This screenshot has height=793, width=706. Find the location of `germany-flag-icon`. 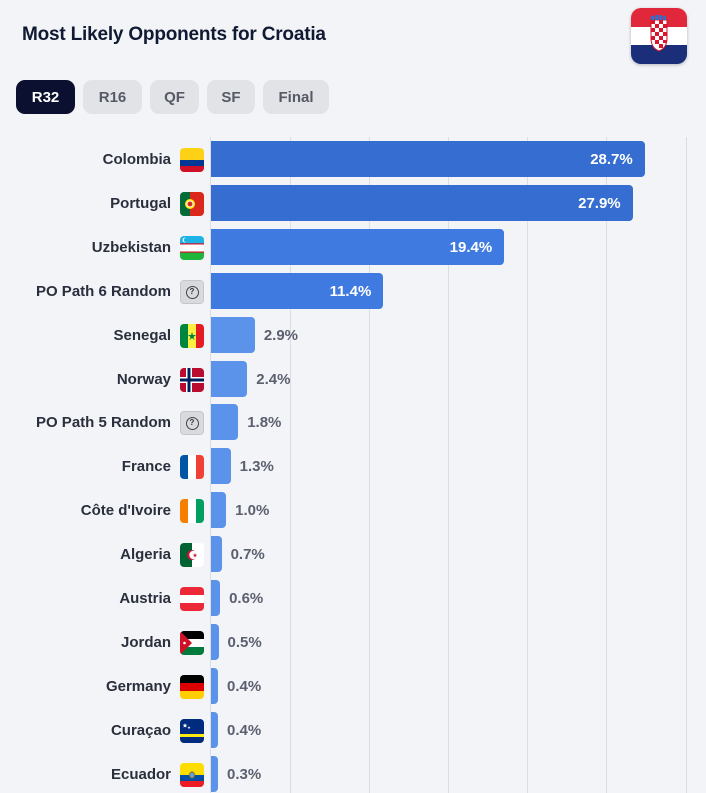

germany-flag-icon is located at coordinates (192, 687).